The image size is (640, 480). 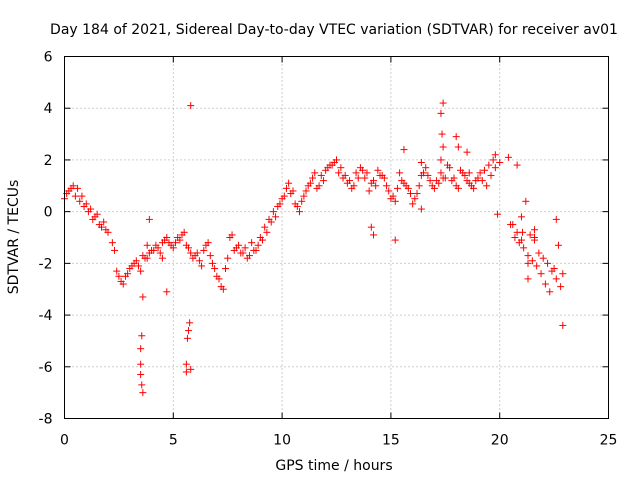 What do you see at coordinates (48, 58) in the screenshot?
I see `y-tick-label: 6` at bounding box center [48, 58].